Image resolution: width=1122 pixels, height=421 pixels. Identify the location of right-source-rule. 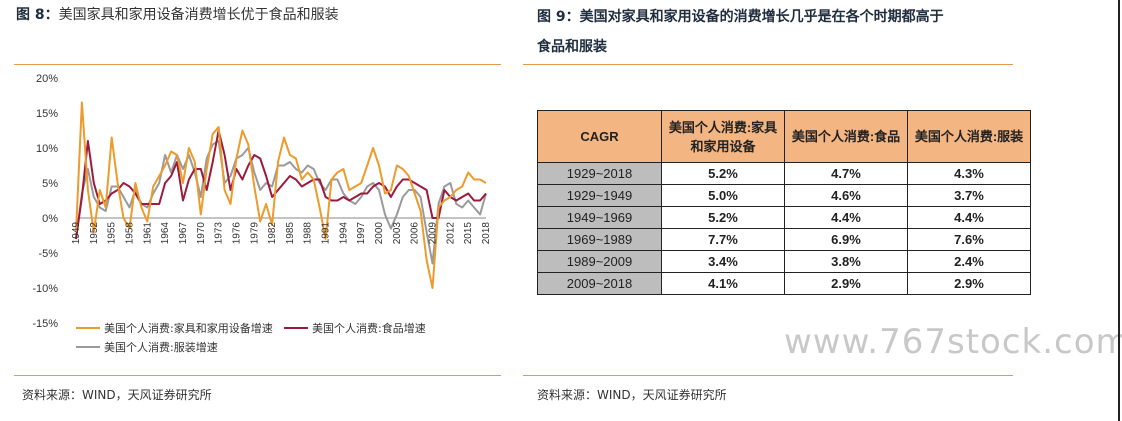
(768, 375).